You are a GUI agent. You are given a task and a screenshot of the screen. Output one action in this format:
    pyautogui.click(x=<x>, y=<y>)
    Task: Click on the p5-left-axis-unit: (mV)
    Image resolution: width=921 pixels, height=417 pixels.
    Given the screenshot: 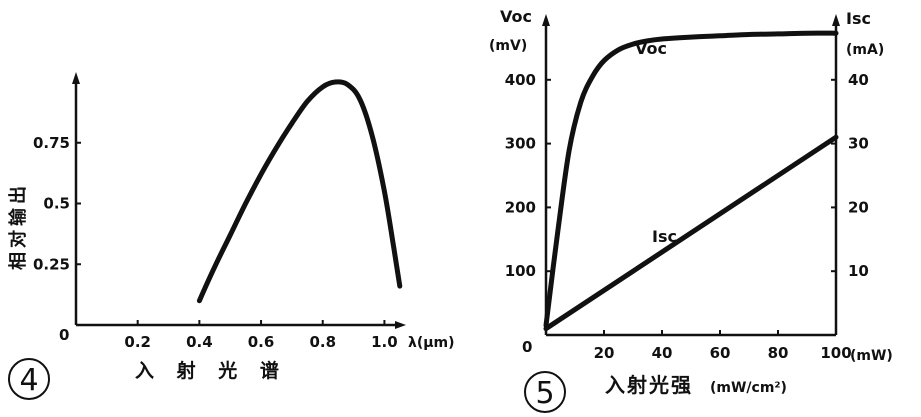 What is the action you would take?
    pyautogui.click(x=508, y=46)
    